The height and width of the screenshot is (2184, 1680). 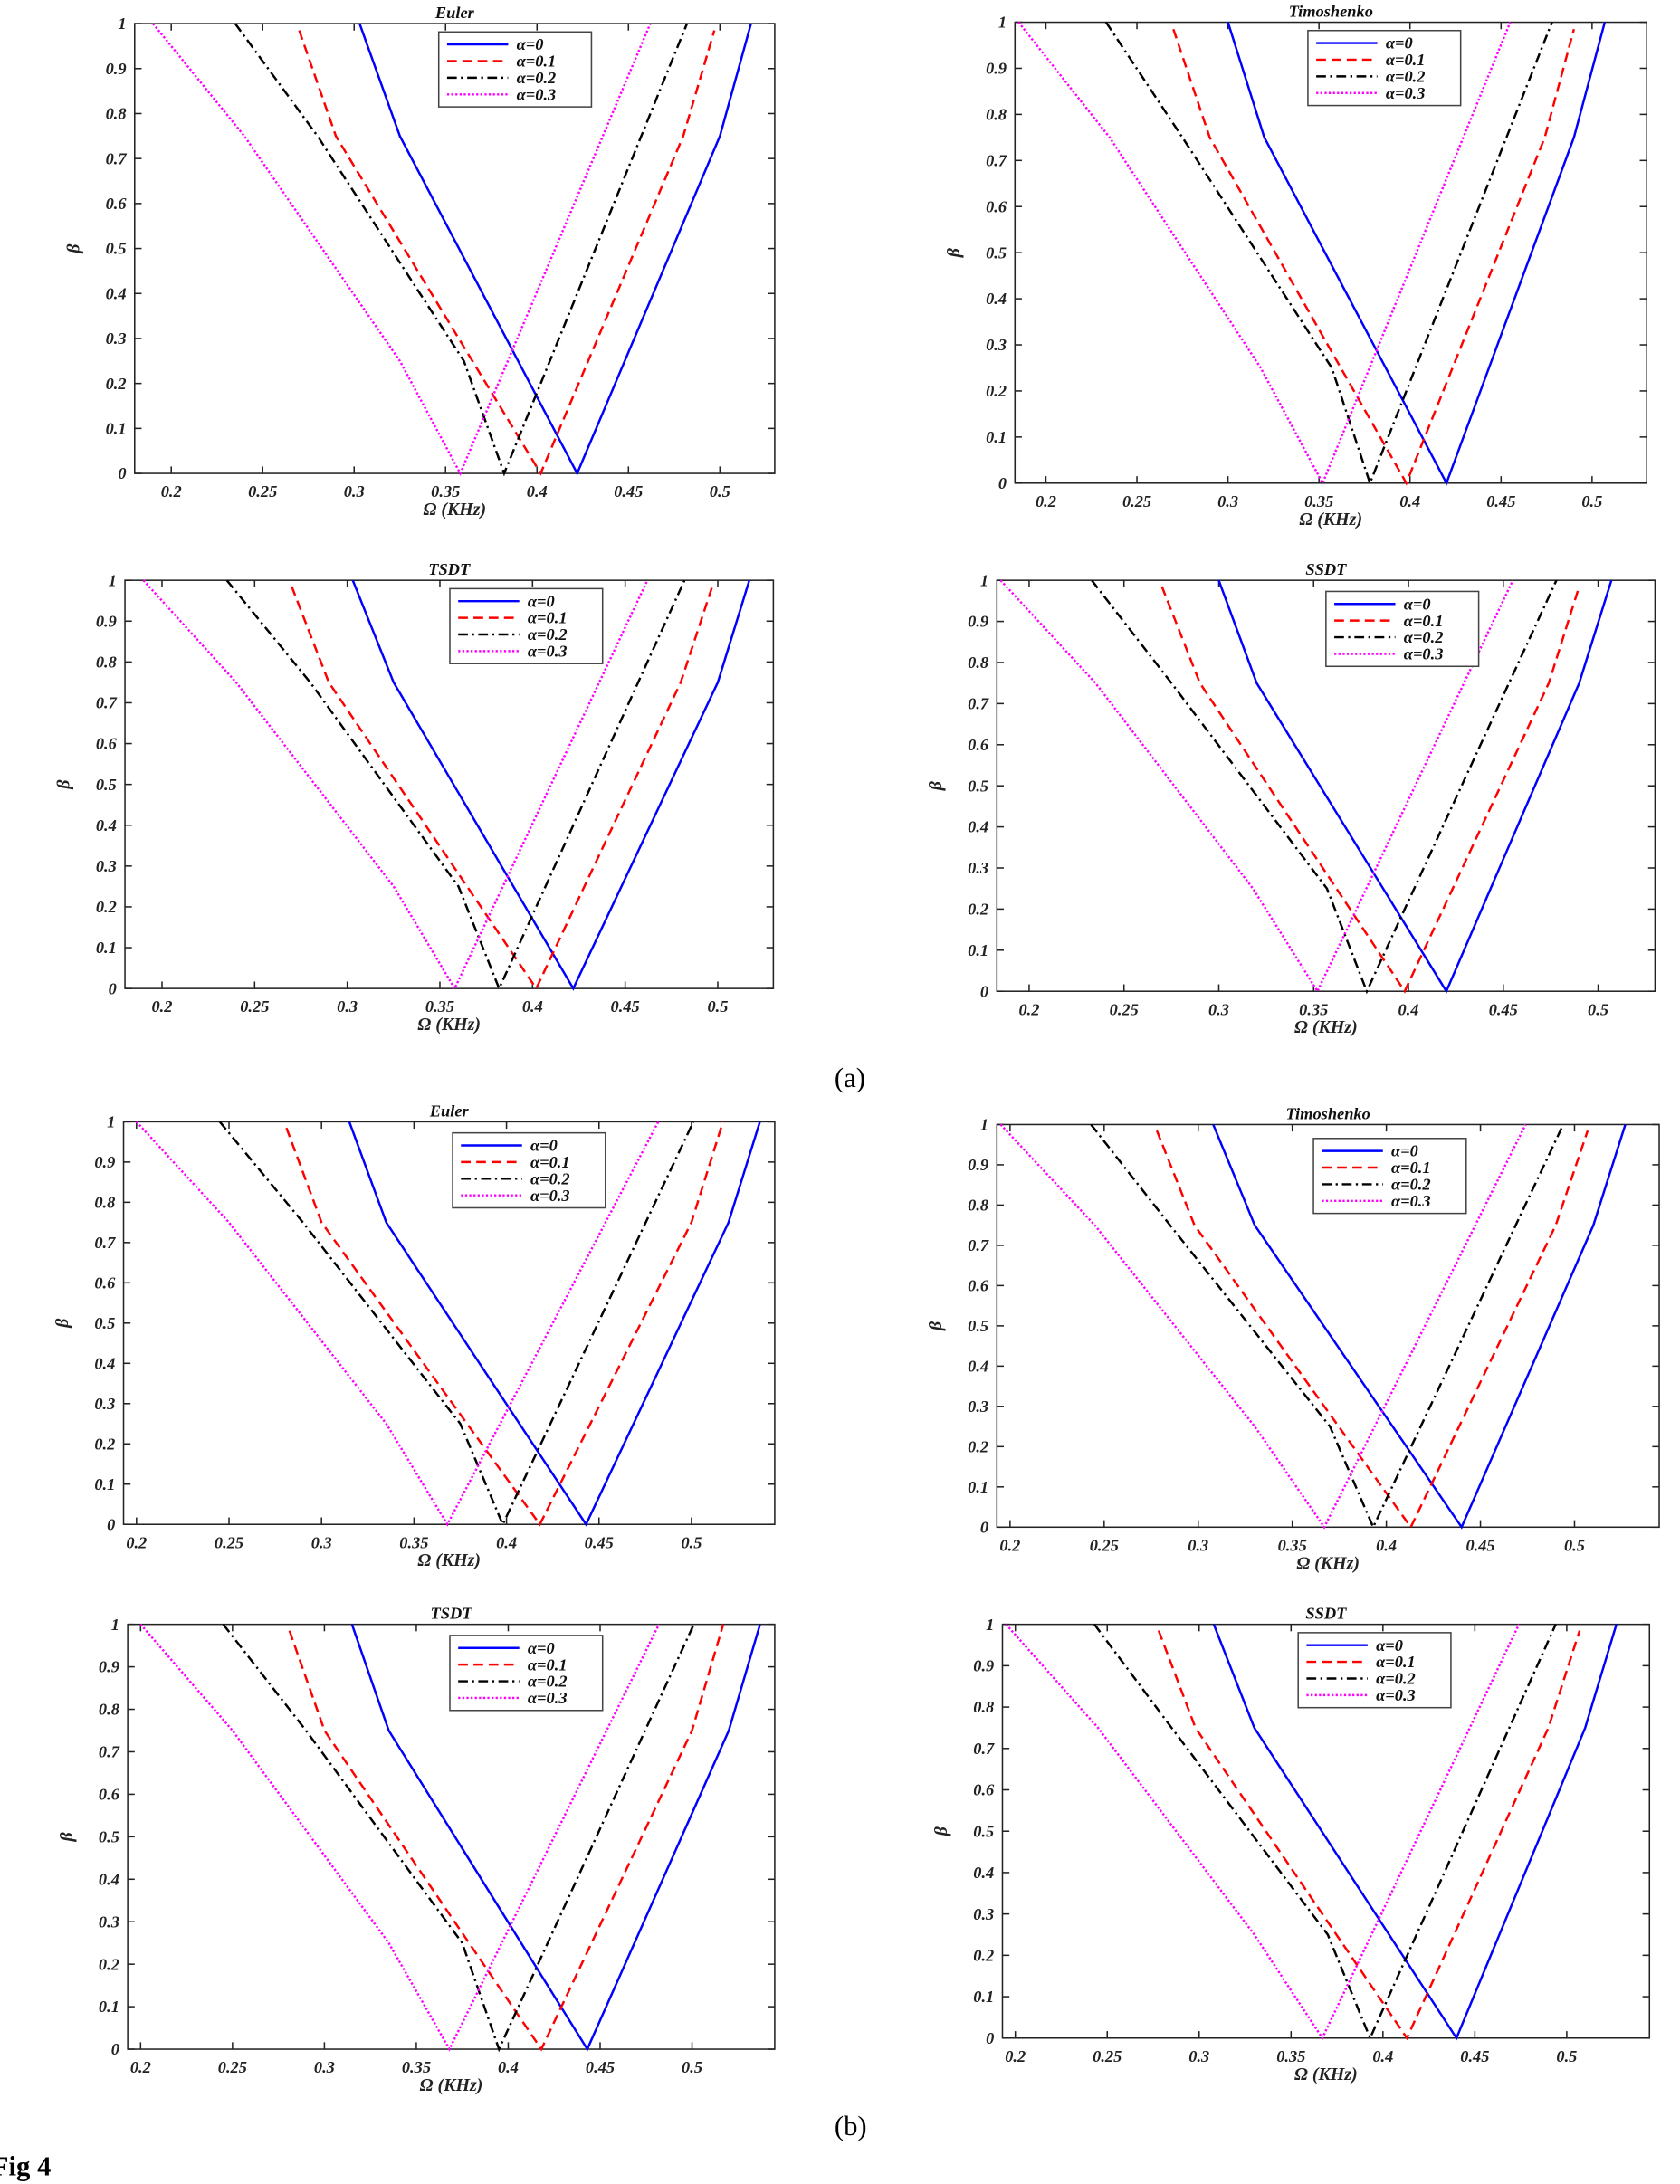 What do you see at coordinates (717, 1007) in the screenshot?
I see `x-tick-label: 0.5` at bounding box center [717, 1007].